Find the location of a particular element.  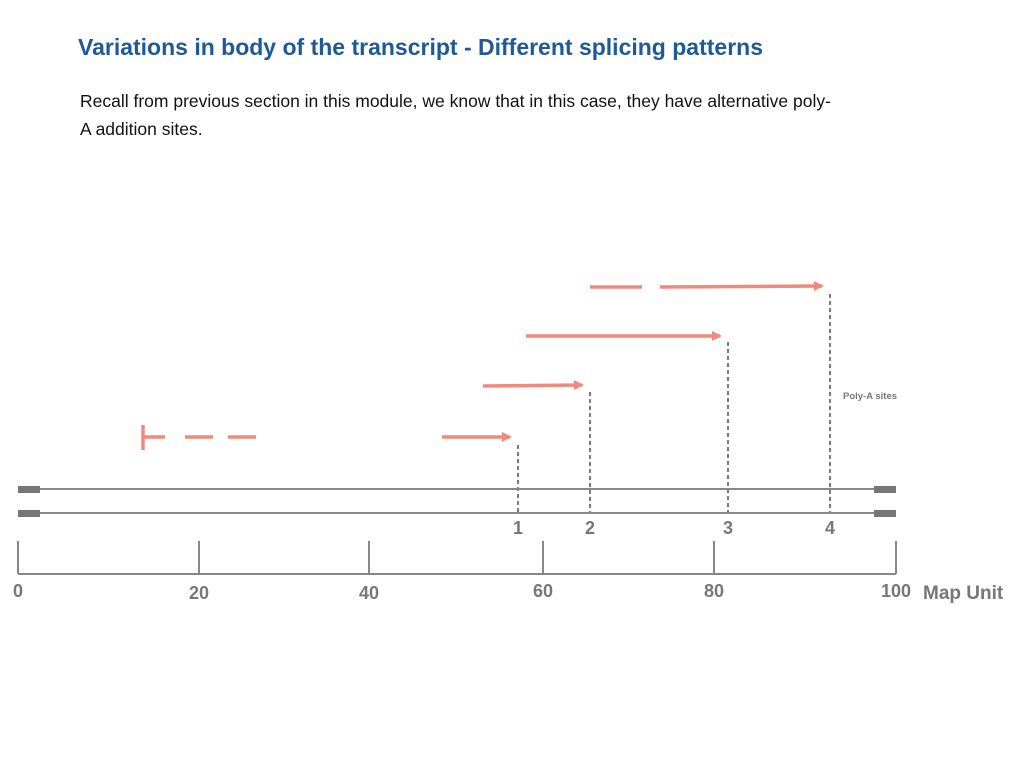

polya-site-label-4: 4 is located at coordinates (830, 528).